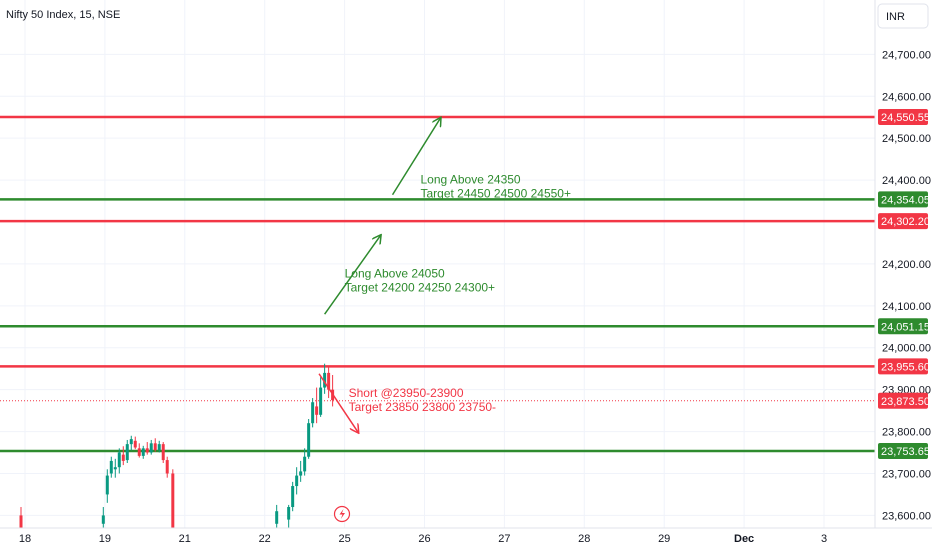 The image size is (932, 550). What do you see at coordinates (185, 539) in the screenshot?
I see `x-tick-label: 21` at bounding box center [185, 539].